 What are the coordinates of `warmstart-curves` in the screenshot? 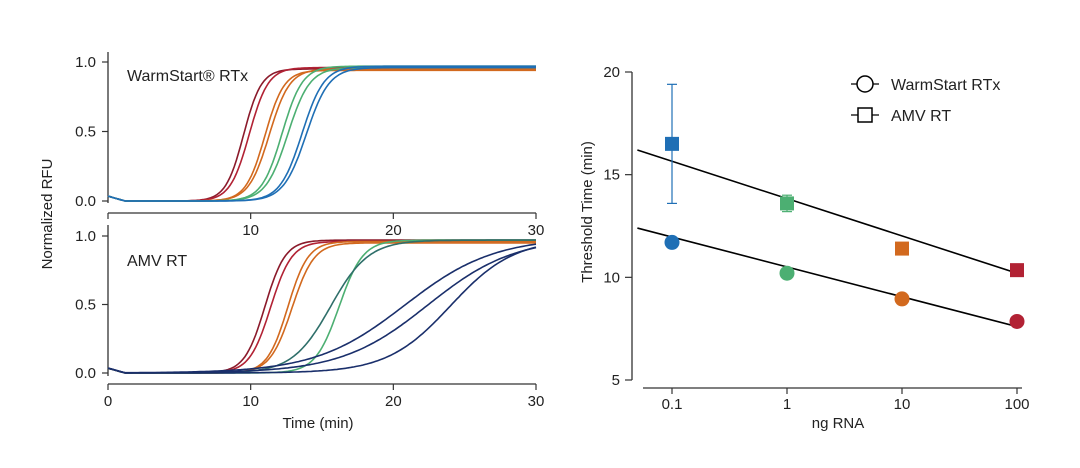 It's located at (321, 133).